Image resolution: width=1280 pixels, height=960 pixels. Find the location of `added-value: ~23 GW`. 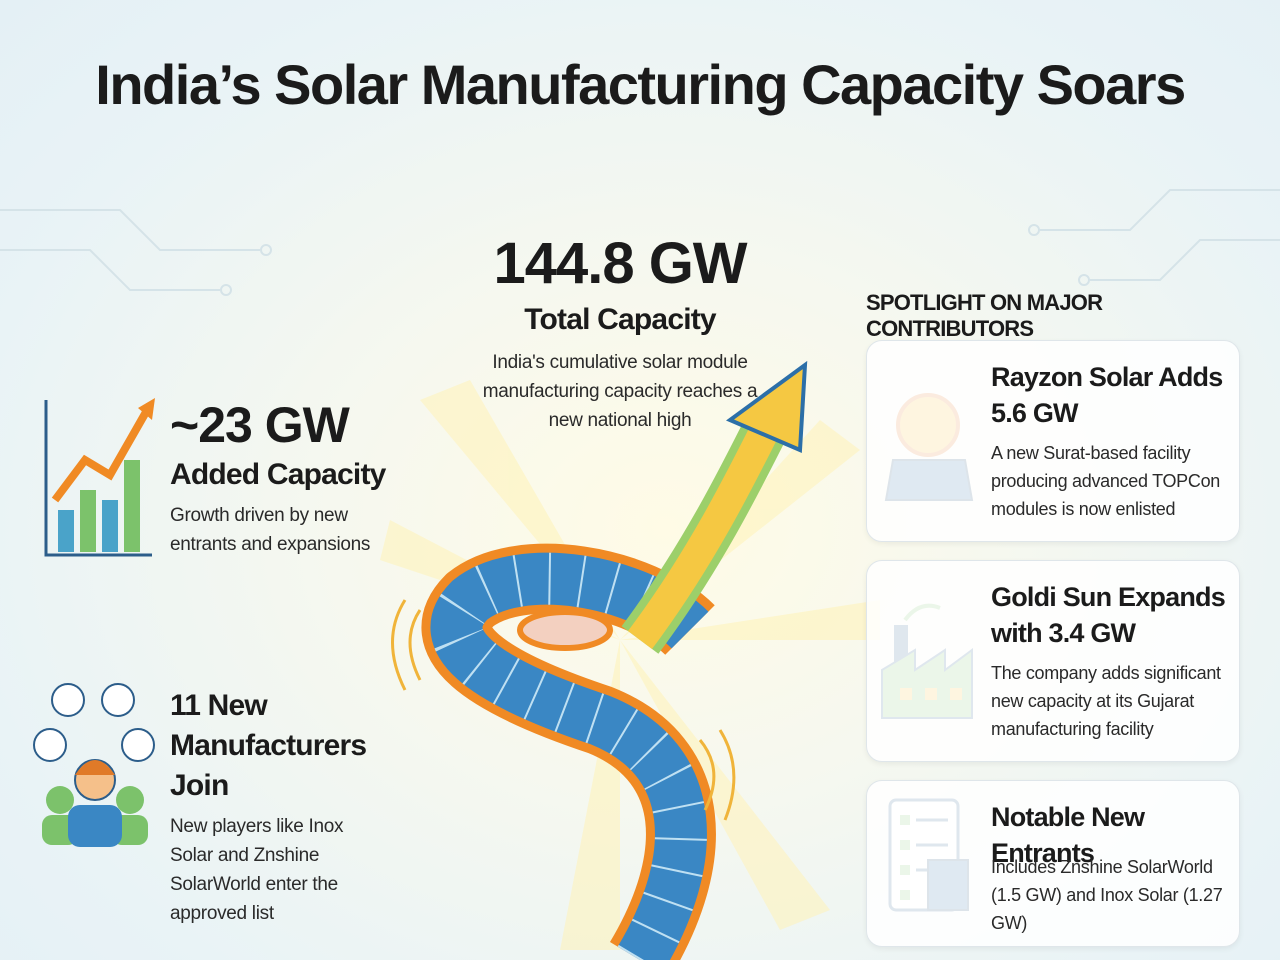

added-value: ~23 GW is located at coordinates (260, 425).